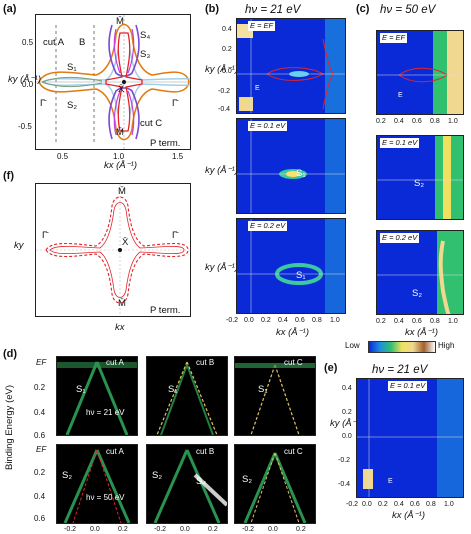  I want to click on d-s4-b: S₄, so click(201, 481).